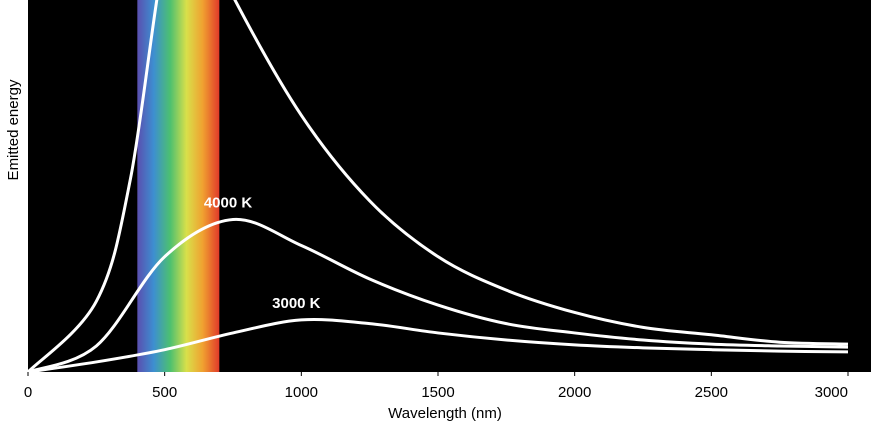  Describe the element at coordinates (574, 392) in the screenshot. I see `x-tick-label: 2000` at that location.